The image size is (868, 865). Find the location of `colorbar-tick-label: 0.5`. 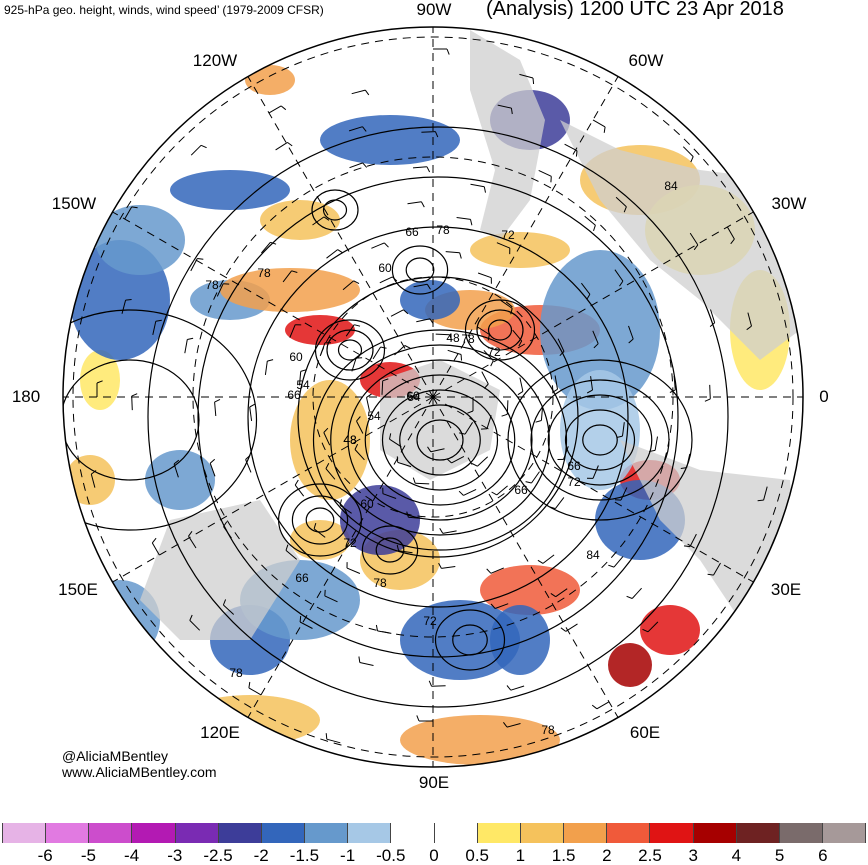

colorbar-tick-label: 0.5 is located at coordinates (477, 855).